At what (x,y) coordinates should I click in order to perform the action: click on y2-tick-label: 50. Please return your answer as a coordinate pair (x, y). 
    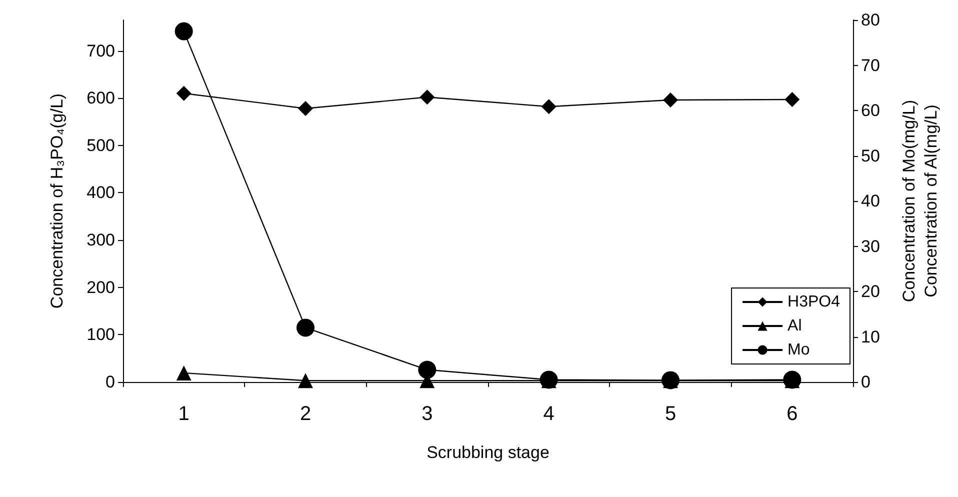
    Looking at the image, I should click on (870, 156).